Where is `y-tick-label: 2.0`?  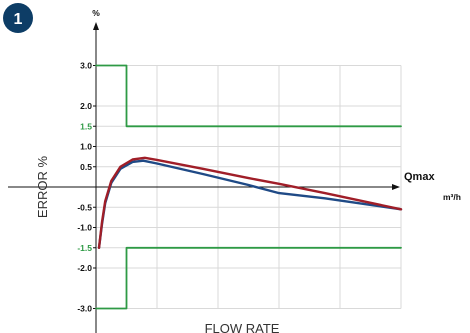
y-tick-label: 2.0 is located at coordinates (86, 106).